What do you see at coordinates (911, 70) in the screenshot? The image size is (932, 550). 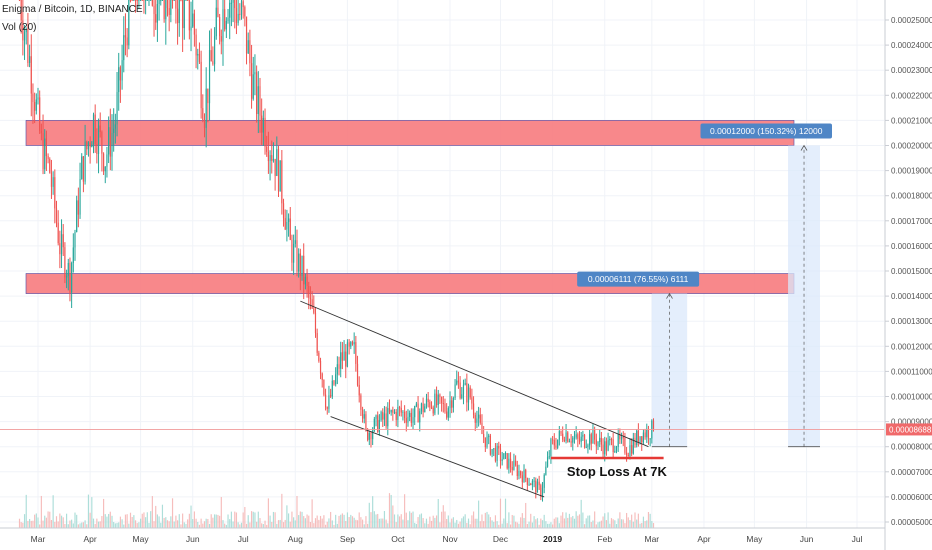 I see `price-tick-label: 0.00023000` at bounding box center [911, 70].